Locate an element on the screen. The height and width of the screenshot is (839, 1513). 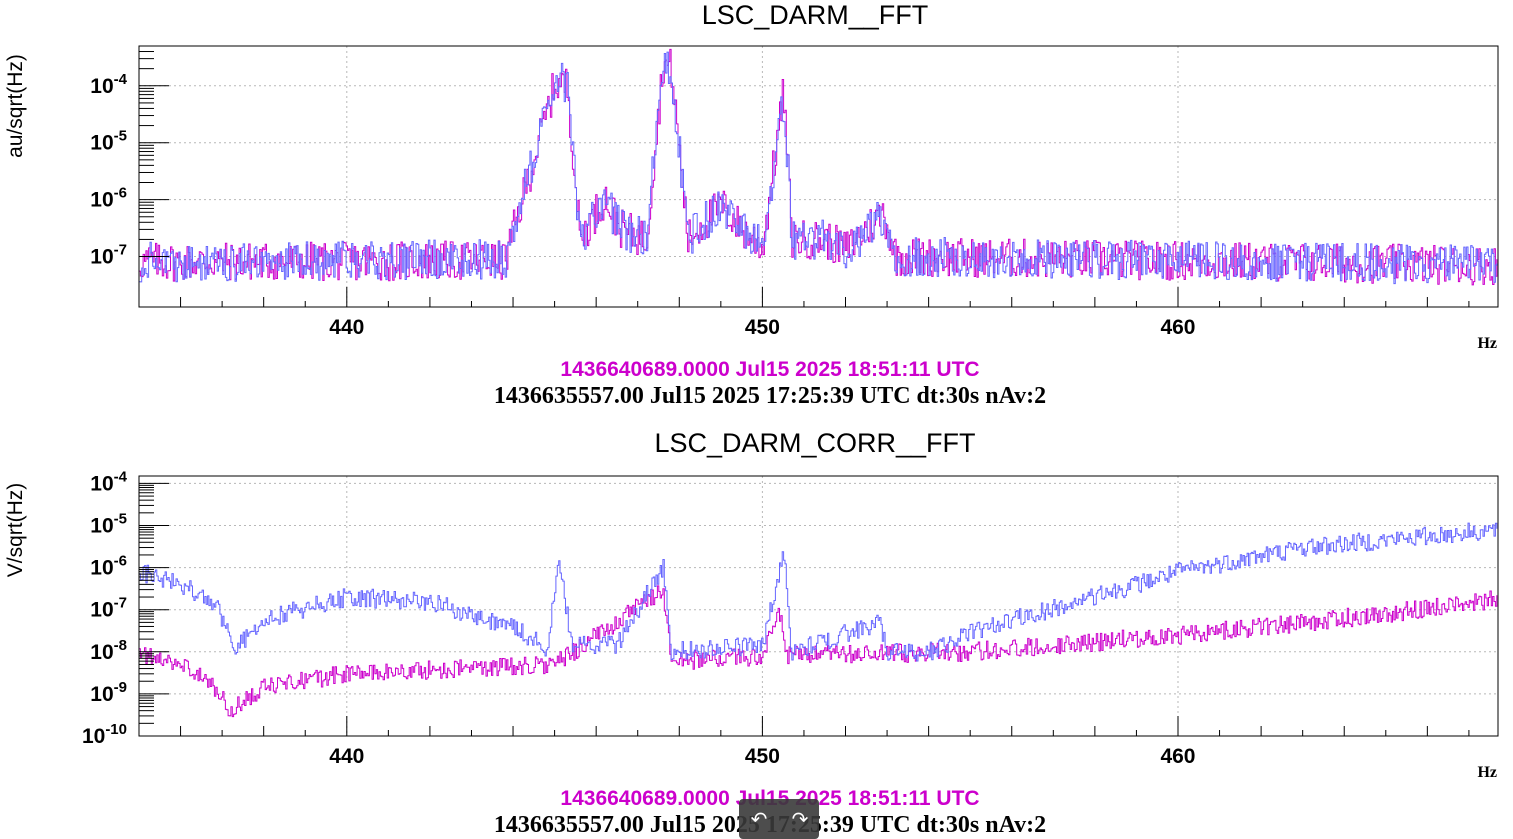
next-arrow-icon: ↷ is located at coordinates (800, 820).